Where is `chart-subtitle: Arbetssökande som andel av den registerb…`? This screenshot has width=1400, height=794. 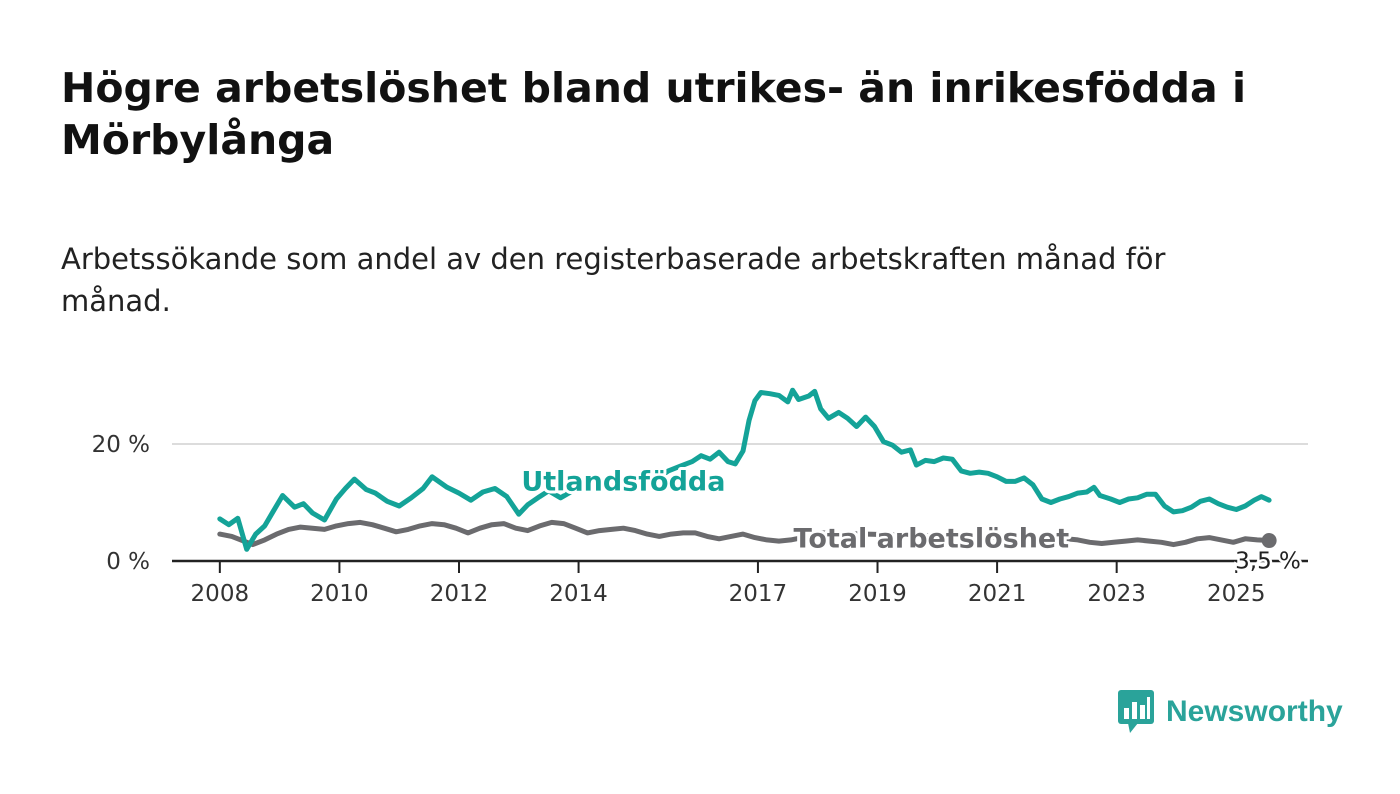 chart-subtitle: Arbetssökande som andel av den registerb… is located at coordinates (613, 280).